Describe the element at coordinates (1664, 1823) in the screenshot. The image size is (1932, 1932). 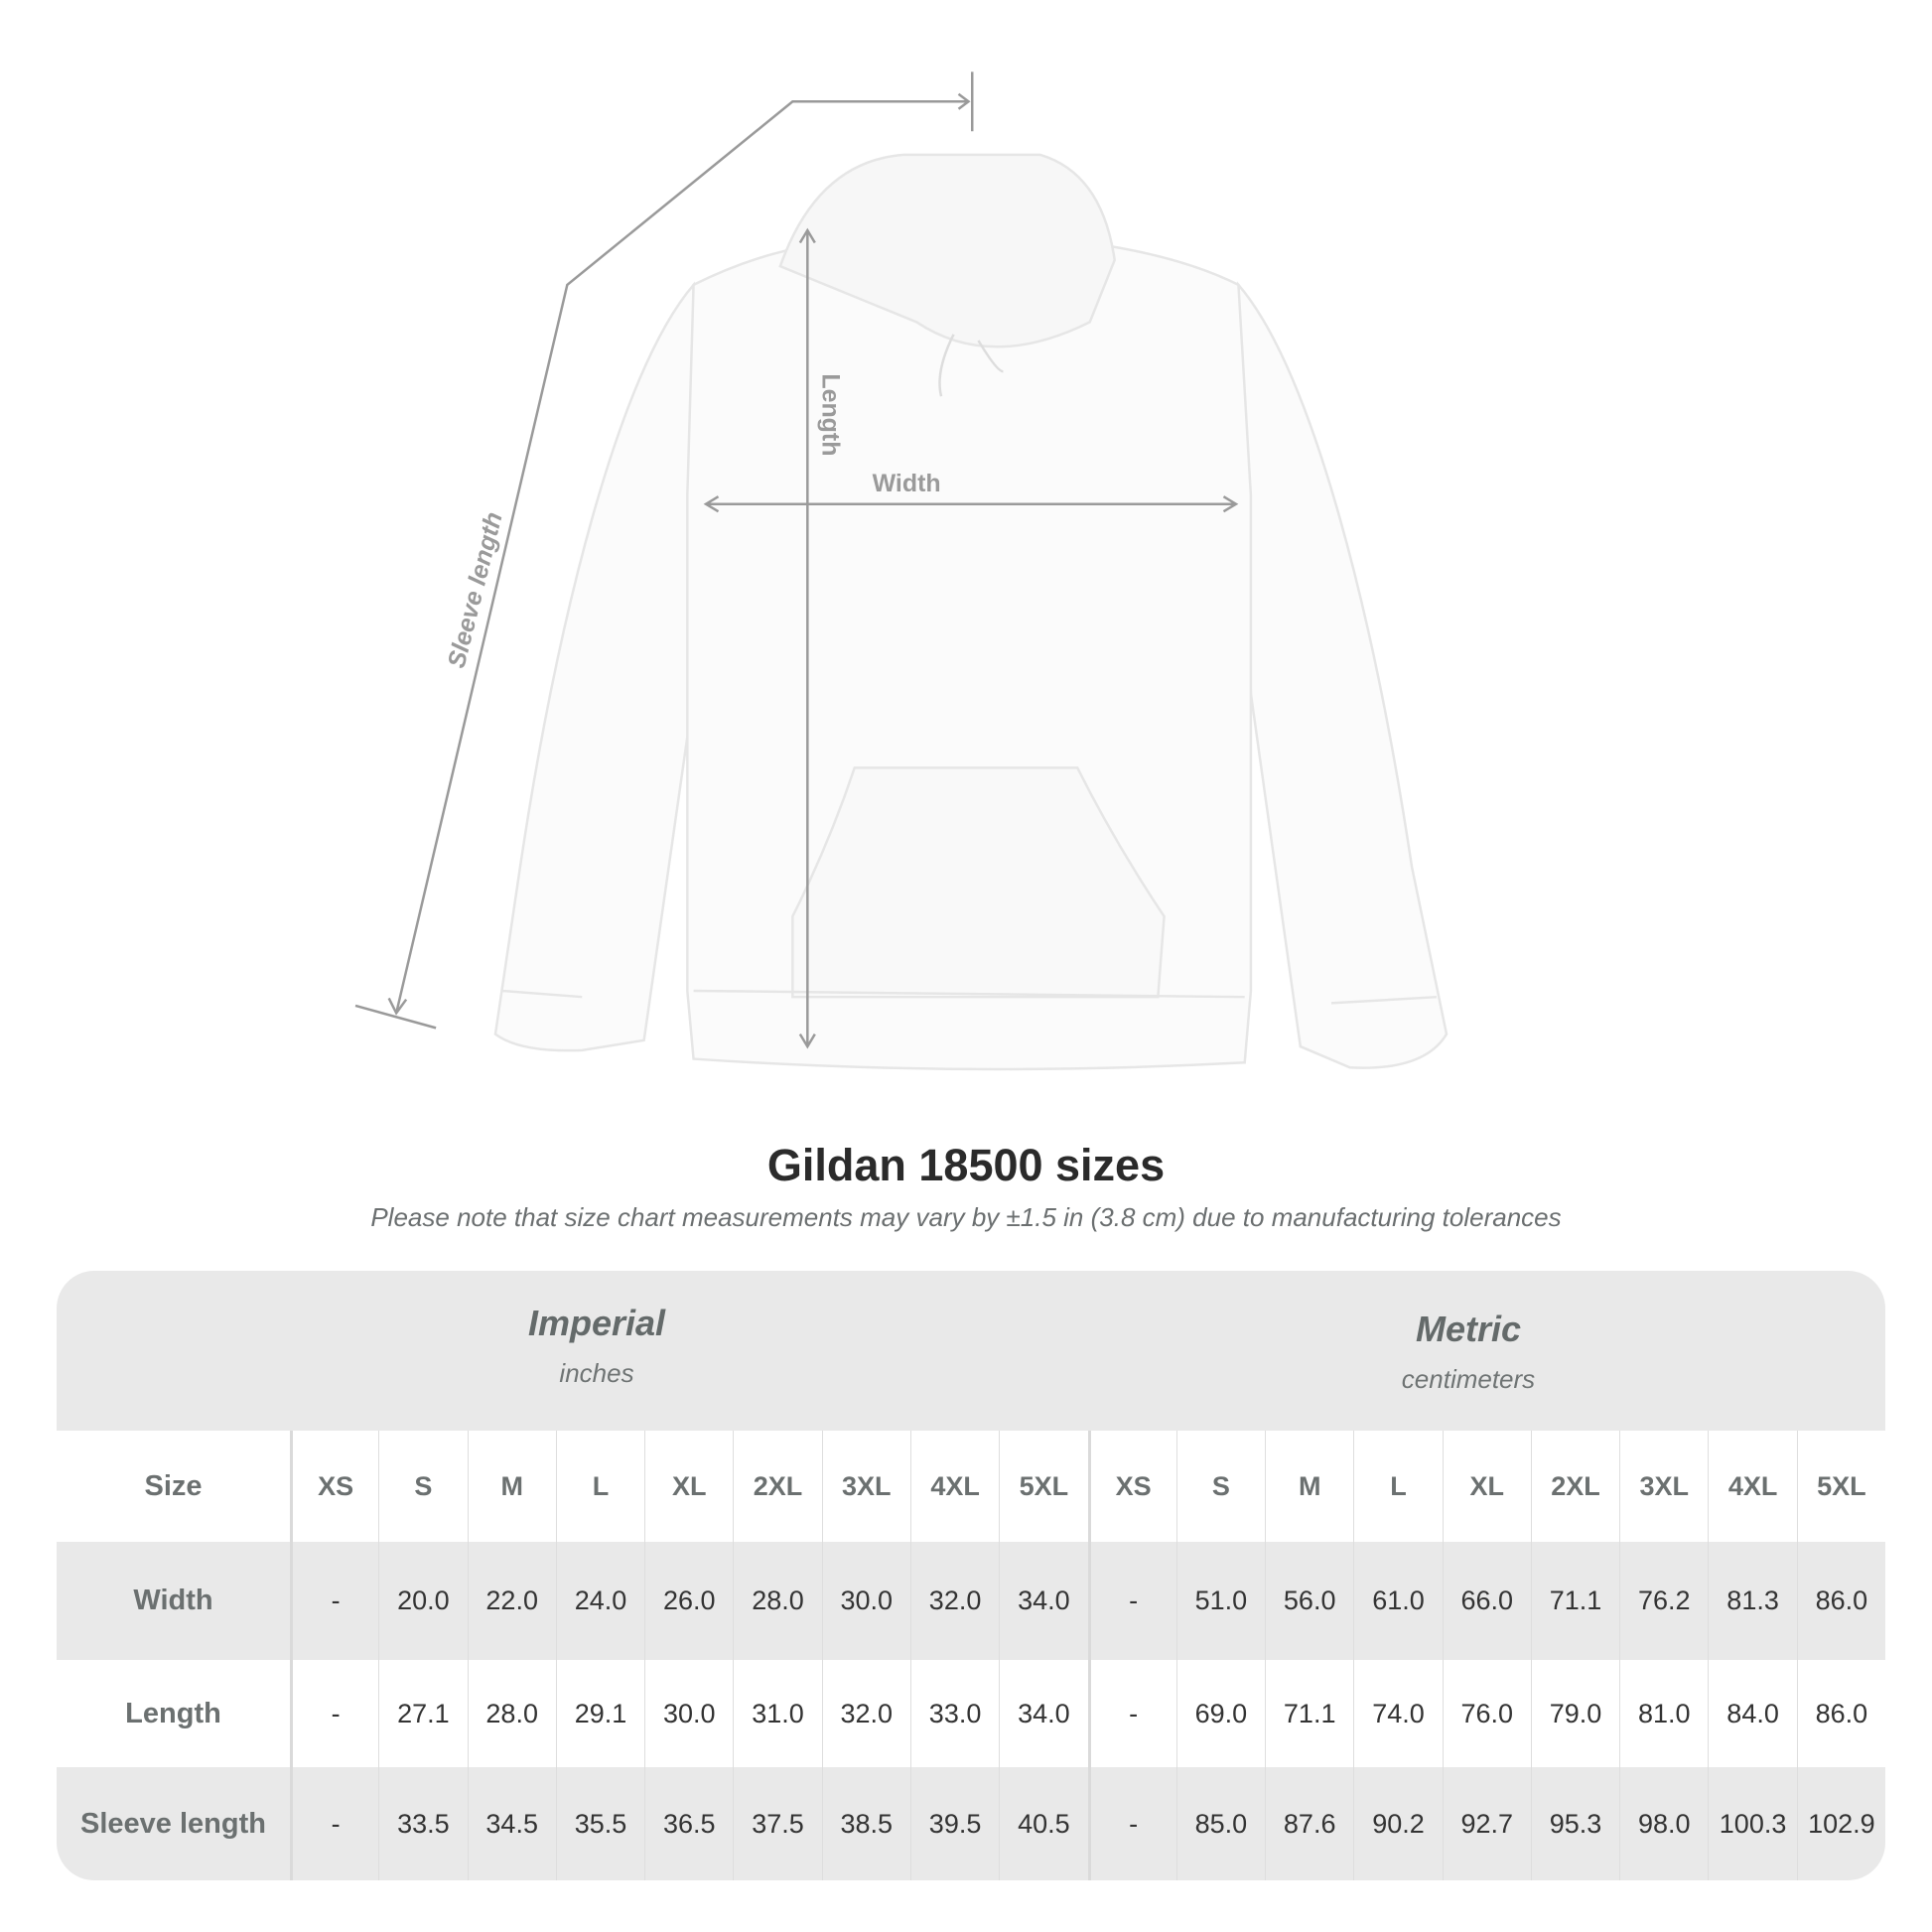
I see `value-cell: 98.0` at that location.